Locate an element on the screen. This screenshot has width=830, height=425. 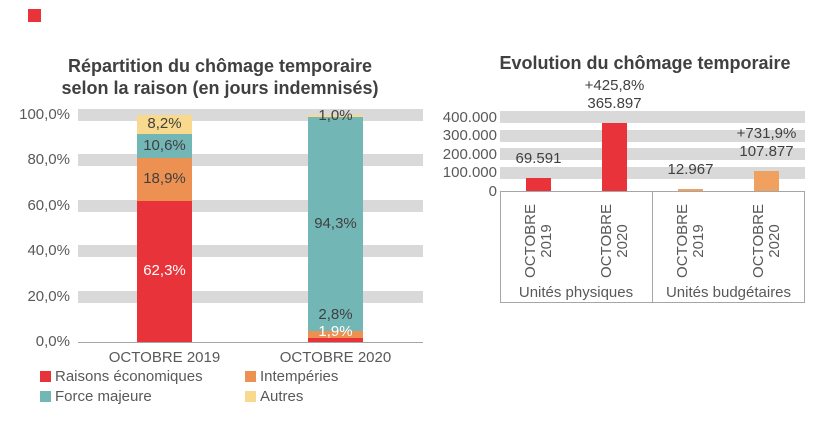
legend-swatch-teal is located at coordinates (45, 396).